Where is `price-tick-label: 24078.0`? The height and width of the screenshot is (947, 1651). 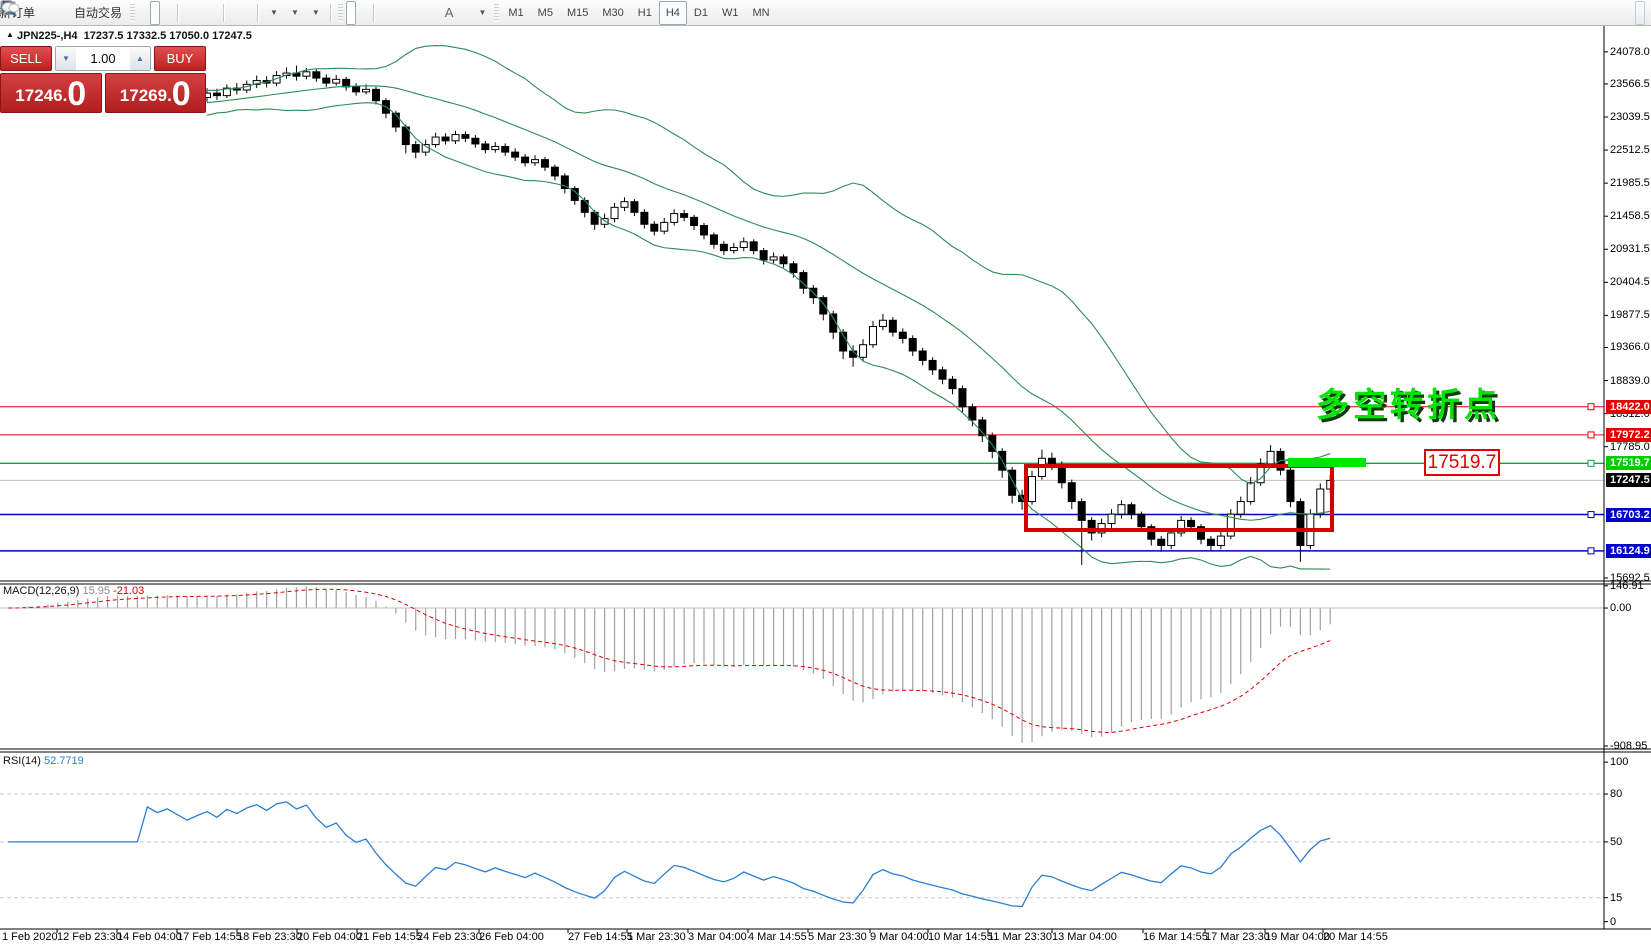
price-tick-label: 24078.0 is located at coordinates (1630, 51).